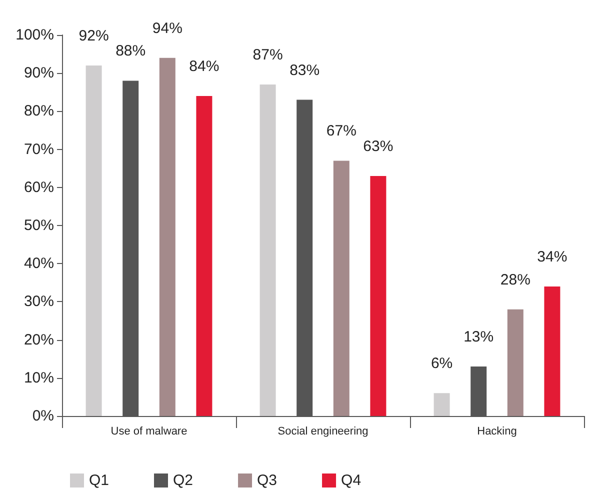  I want to click on data-label: 13%, so click(479, 337).